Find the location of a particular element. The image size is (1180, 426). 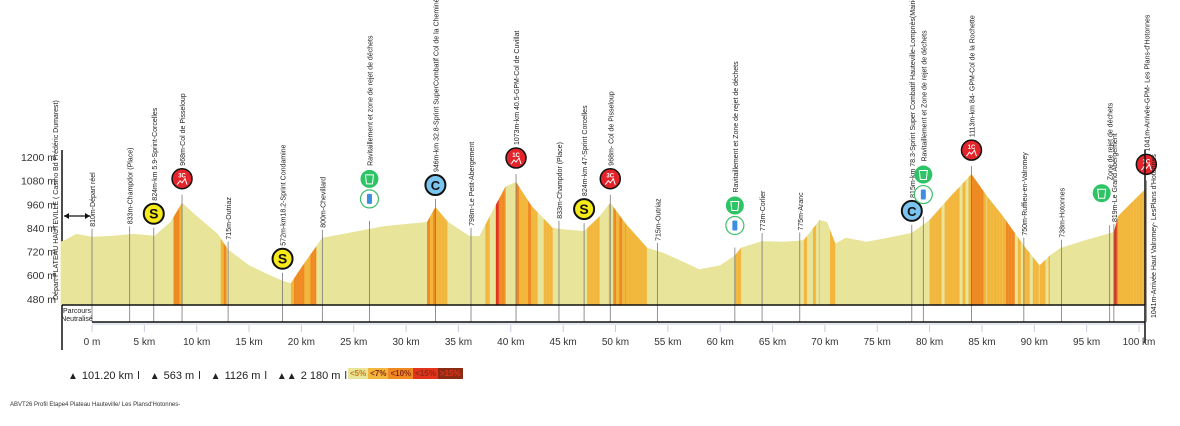

svg-text: 10 km is located at coordinates (196, 342).